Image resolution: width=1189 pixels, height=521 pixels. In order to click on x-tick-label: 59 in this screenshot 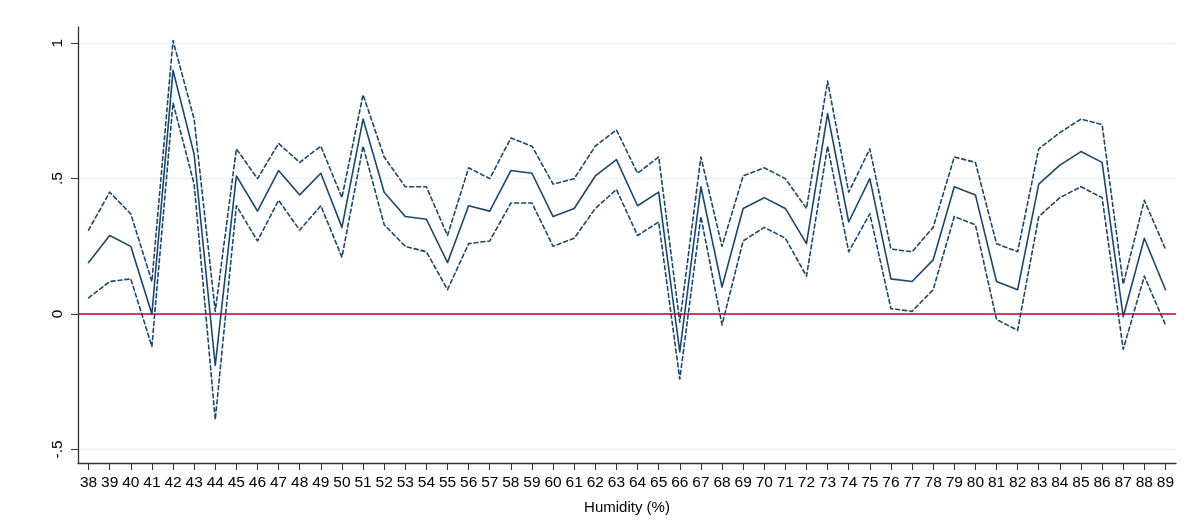, I will do `click(532, 481)`.